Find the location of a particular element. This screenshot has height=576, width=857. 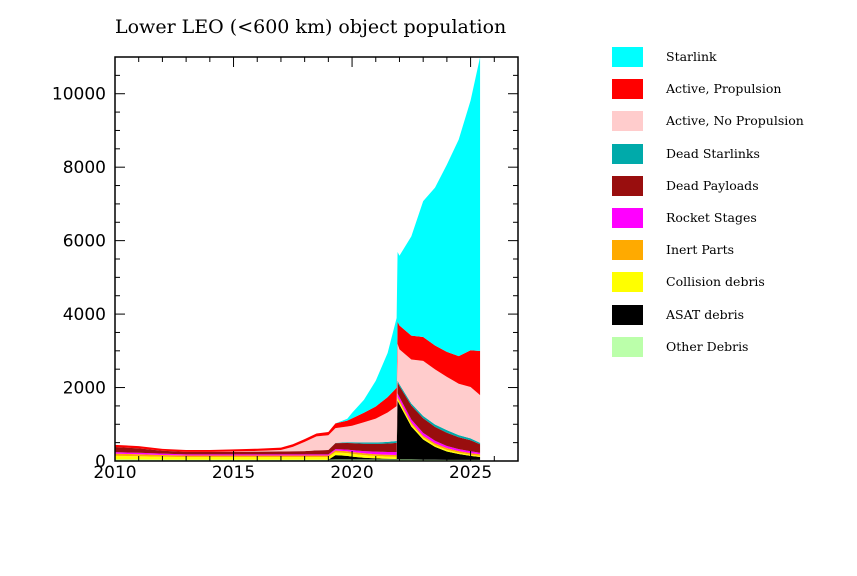

y-tick-label: 4000 is located at coordinates (84, 315).